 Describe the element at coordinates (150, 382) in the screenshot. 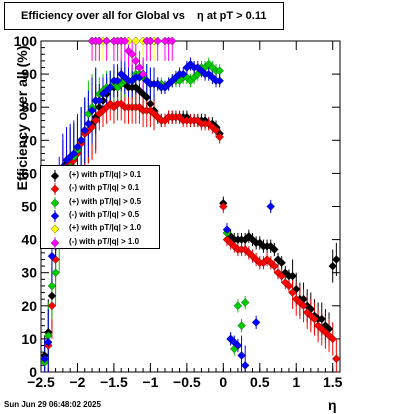

I see `x-tick-label: −1` at that location.